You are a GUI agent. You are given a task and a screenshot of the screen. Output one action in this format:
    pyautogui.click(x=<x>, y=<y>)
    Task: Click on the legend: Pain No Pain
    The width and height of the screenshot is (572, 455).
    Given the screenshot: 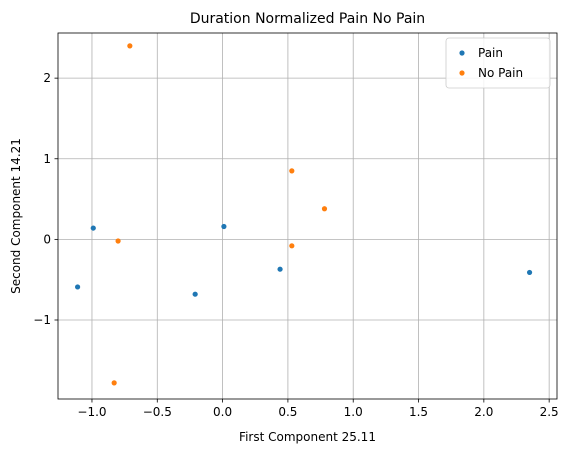 What is the action you would take?
    pyautogui.click(x=498, y=63)
    